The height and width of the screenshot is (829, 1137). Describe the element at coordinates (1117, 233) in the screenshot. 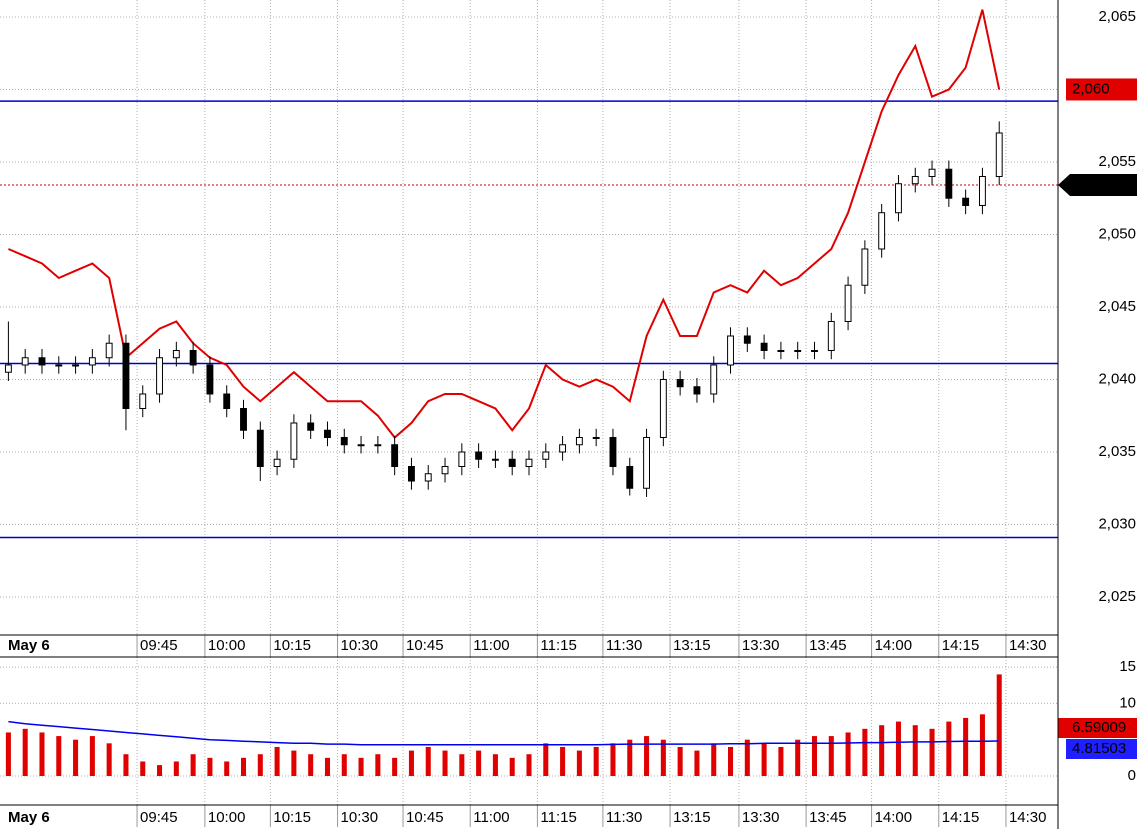

I see `y-tick-label: 2,050` at that location.